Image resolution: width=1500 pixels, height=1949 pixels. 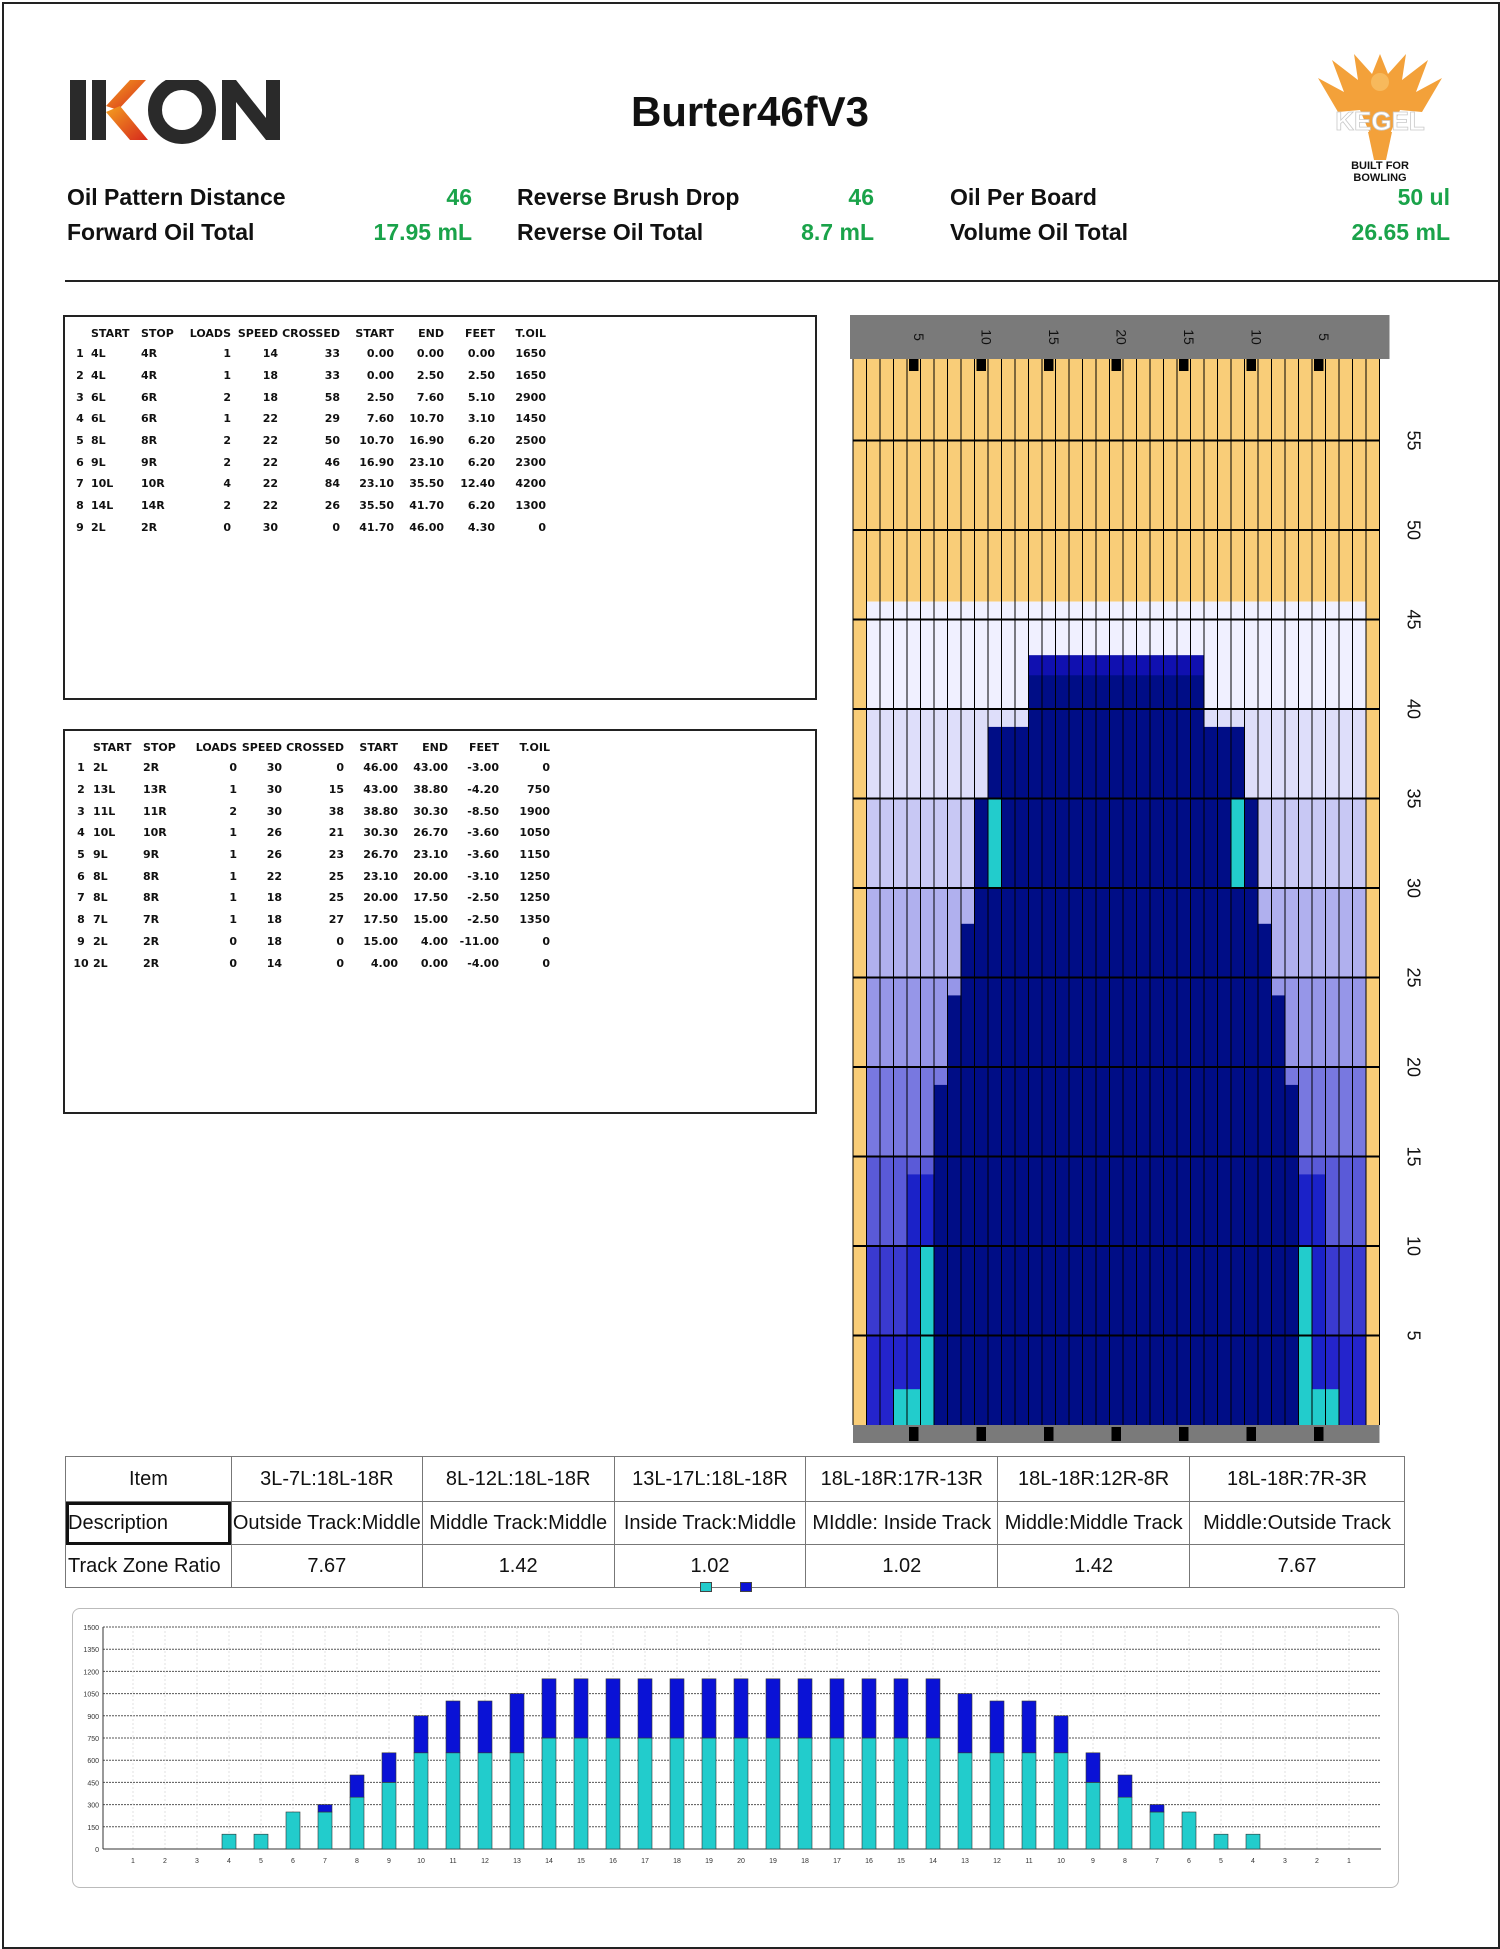 I want to click on reverse-load-cell: 26, so click(x=274, y=833).